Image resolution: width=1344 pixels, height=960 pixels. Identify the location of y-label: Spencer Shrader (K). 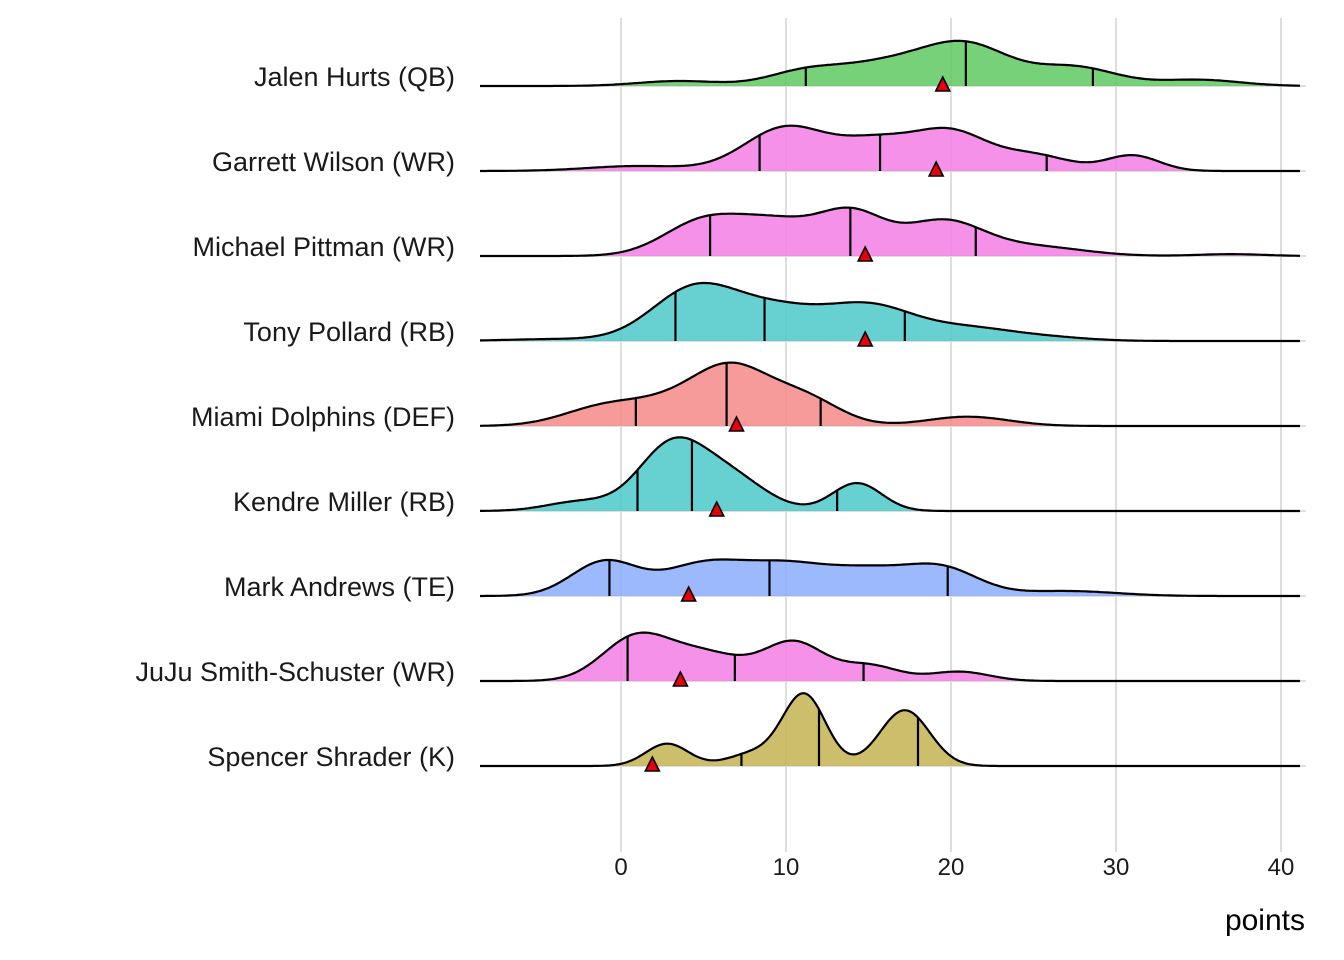
(331, 757).